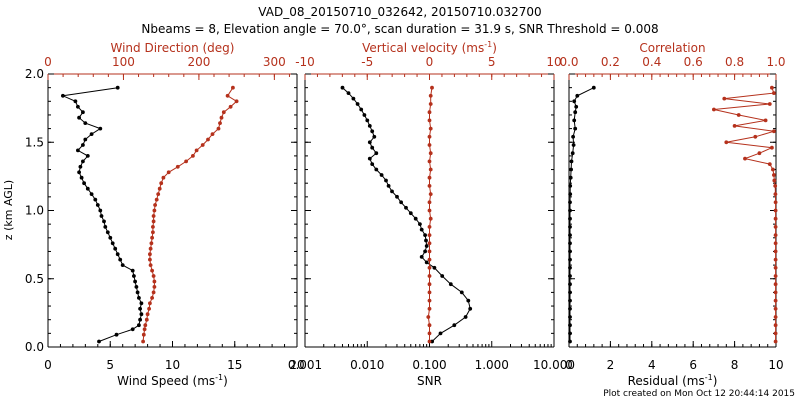 The width and height of the screenshot is (800, 400). Describe the element at coordinates (672, 48) in the screenshot. I see `right-top-axis-label: Correlation` at that location.